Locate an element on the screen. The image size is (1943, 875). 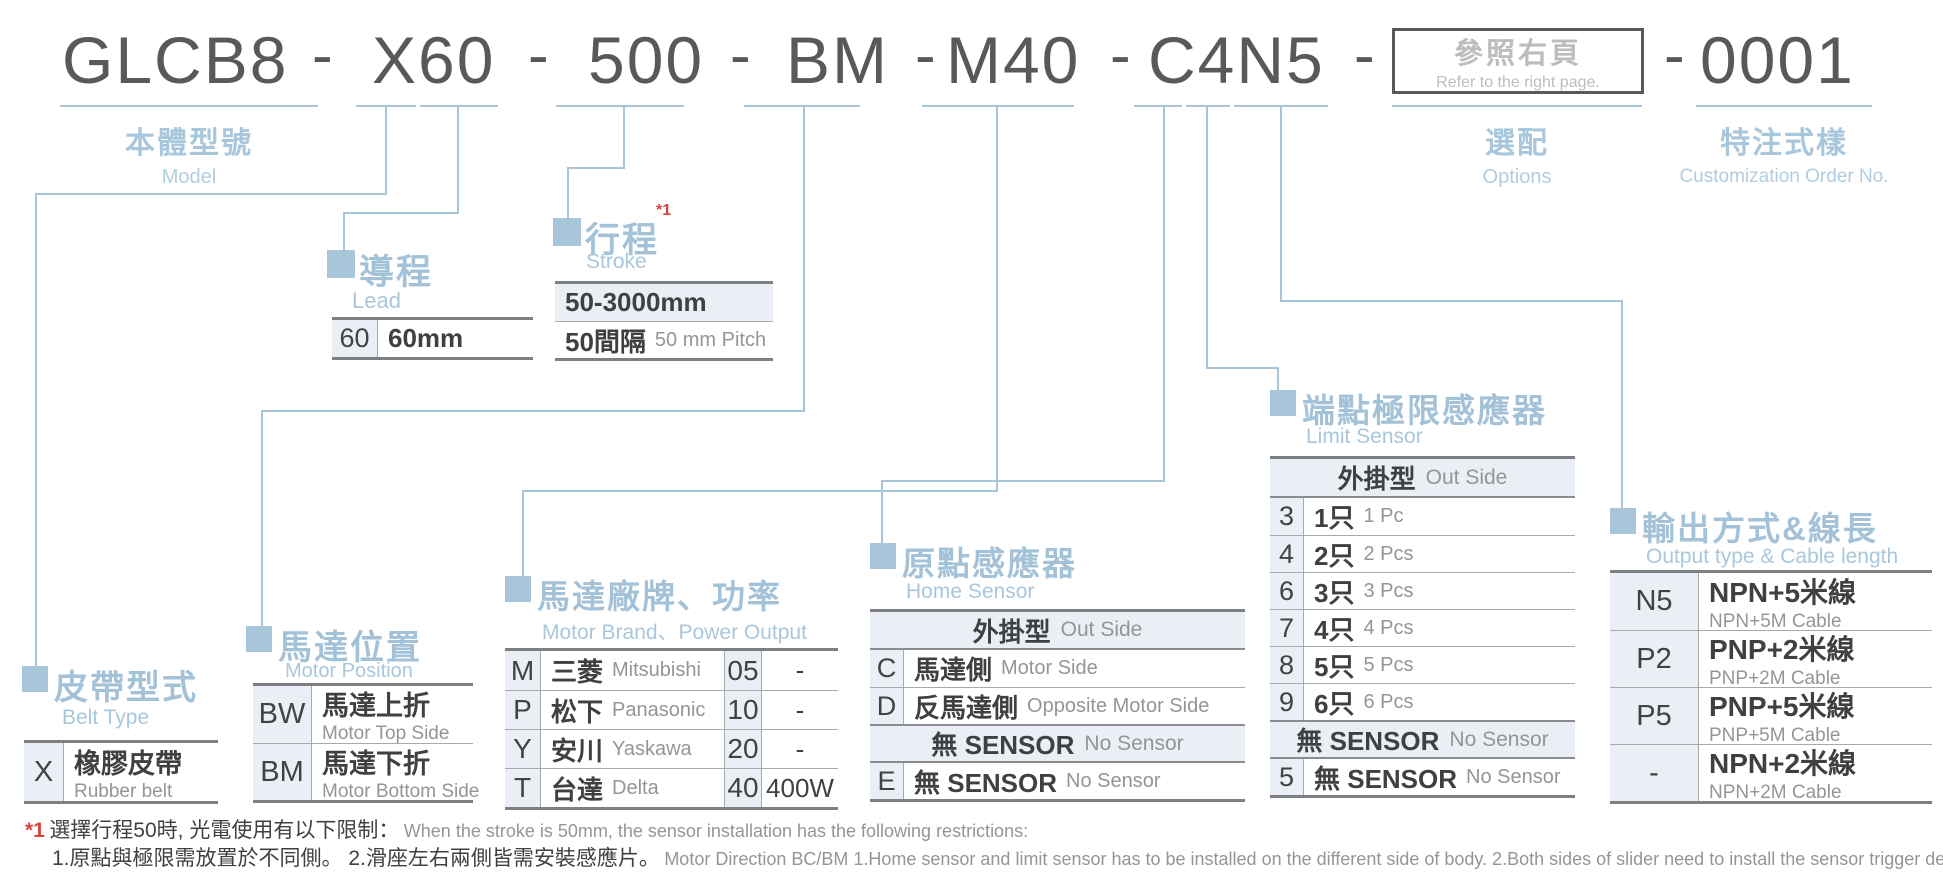
brand-name-cell: 松下 Panasonic is located at coordinates (633, 710).